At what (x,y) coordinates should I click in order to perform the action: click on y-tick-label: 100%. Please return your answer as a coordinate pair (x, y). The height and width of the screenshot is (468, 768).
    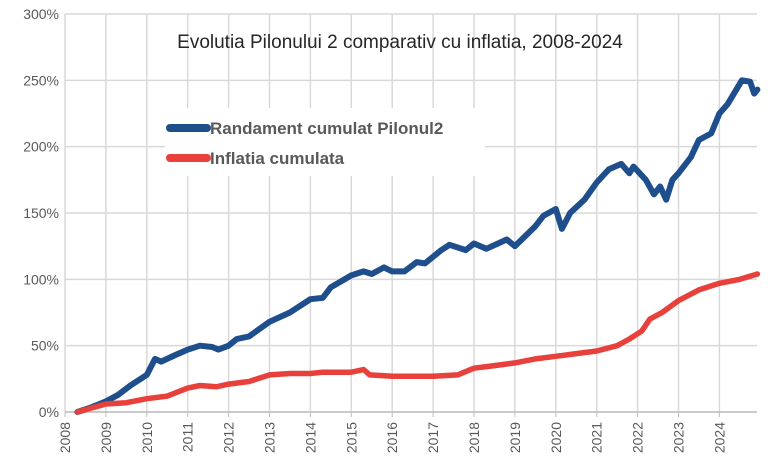
    Looking at the image, I should click on (41, 279).